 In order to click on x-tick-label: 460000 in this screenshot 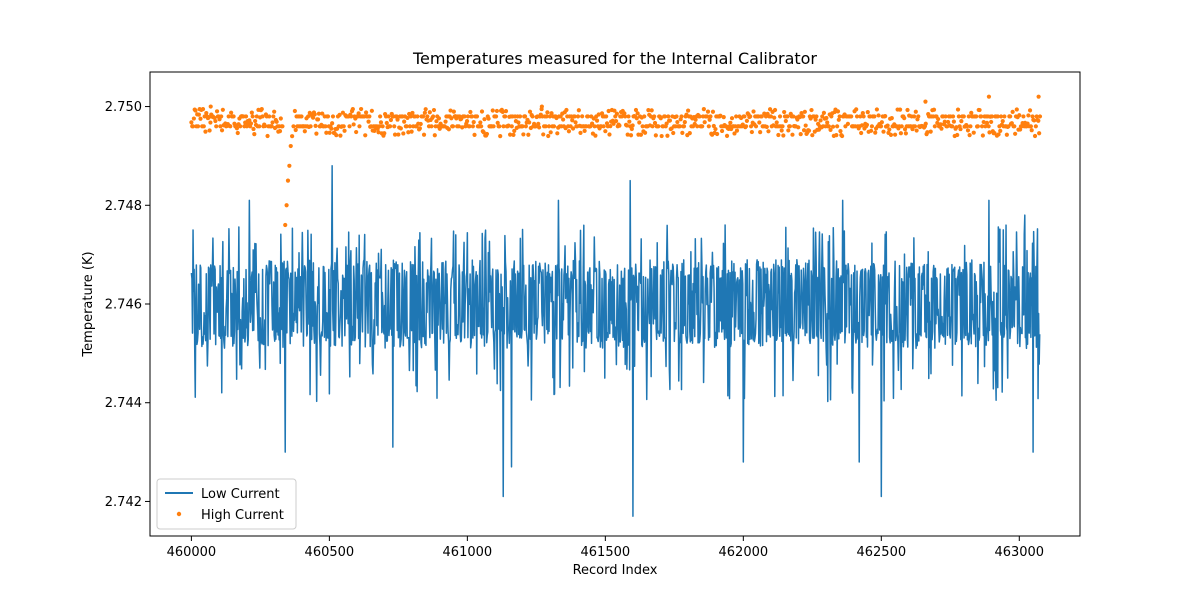, I will do `click(192, 552)`.